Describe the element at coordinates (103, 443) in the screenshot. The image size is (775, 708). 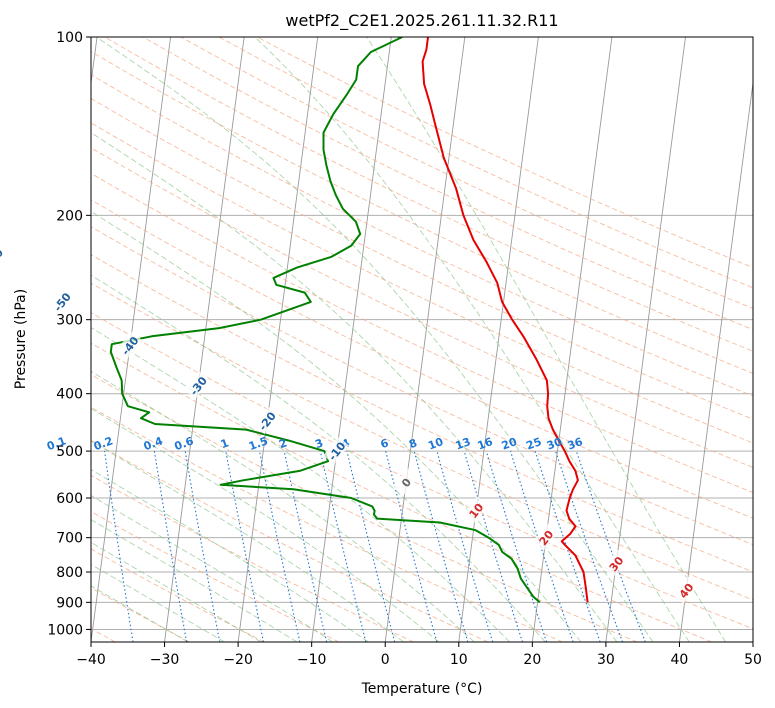
I see `mixing-ratio-label: 0.2` at that location.